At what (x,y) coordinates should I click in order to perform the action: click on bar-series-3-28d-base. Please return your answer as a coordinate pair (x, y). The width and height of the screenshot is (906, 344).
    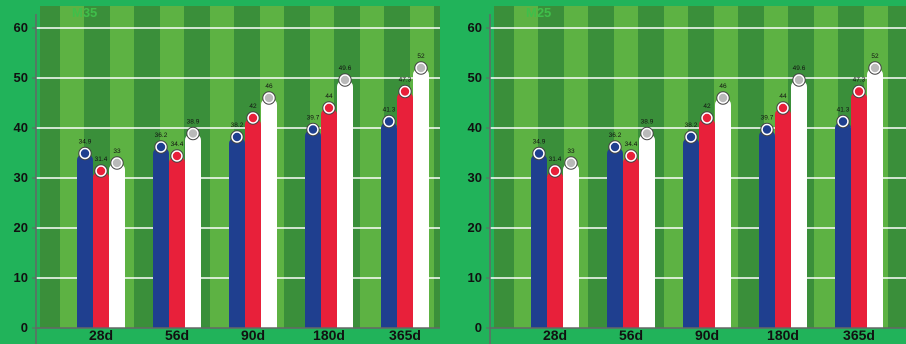
    Looking at the image, I should click on (571, 249).